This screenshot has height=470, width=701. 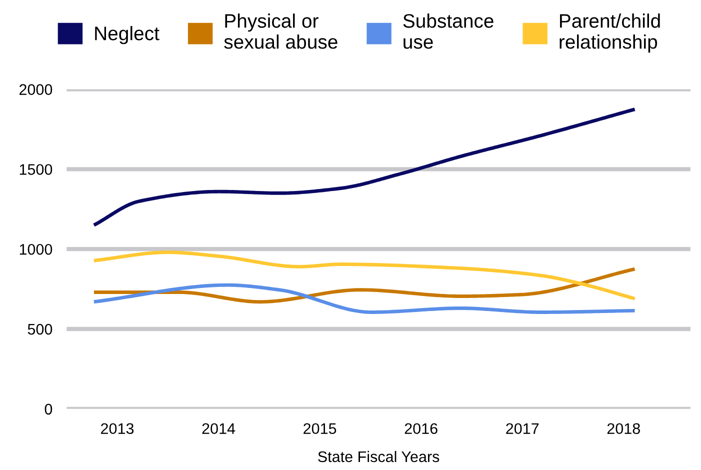 I want to click on x-tick-label: 2015, so click(x=320, y=428).